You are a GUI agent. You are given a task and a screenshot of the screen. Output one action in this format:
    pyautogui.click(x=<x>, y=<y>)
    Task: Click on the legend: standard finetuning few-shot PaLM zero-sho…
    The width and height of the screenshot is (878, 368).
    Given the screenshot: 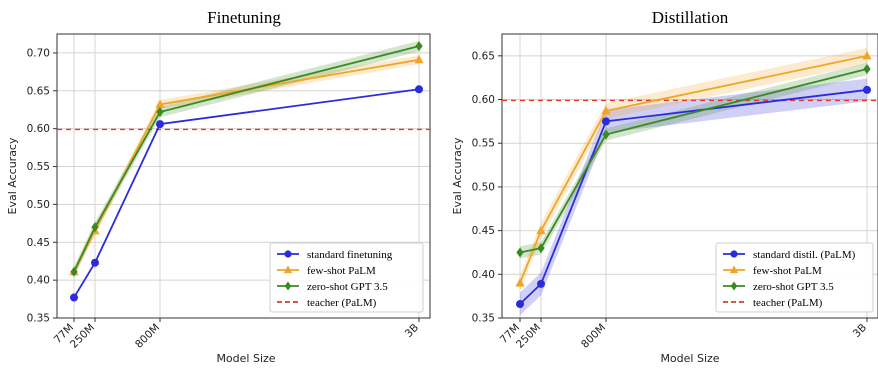 What is the action you would take?
    pyautogui.click(x=346, y=277)
    